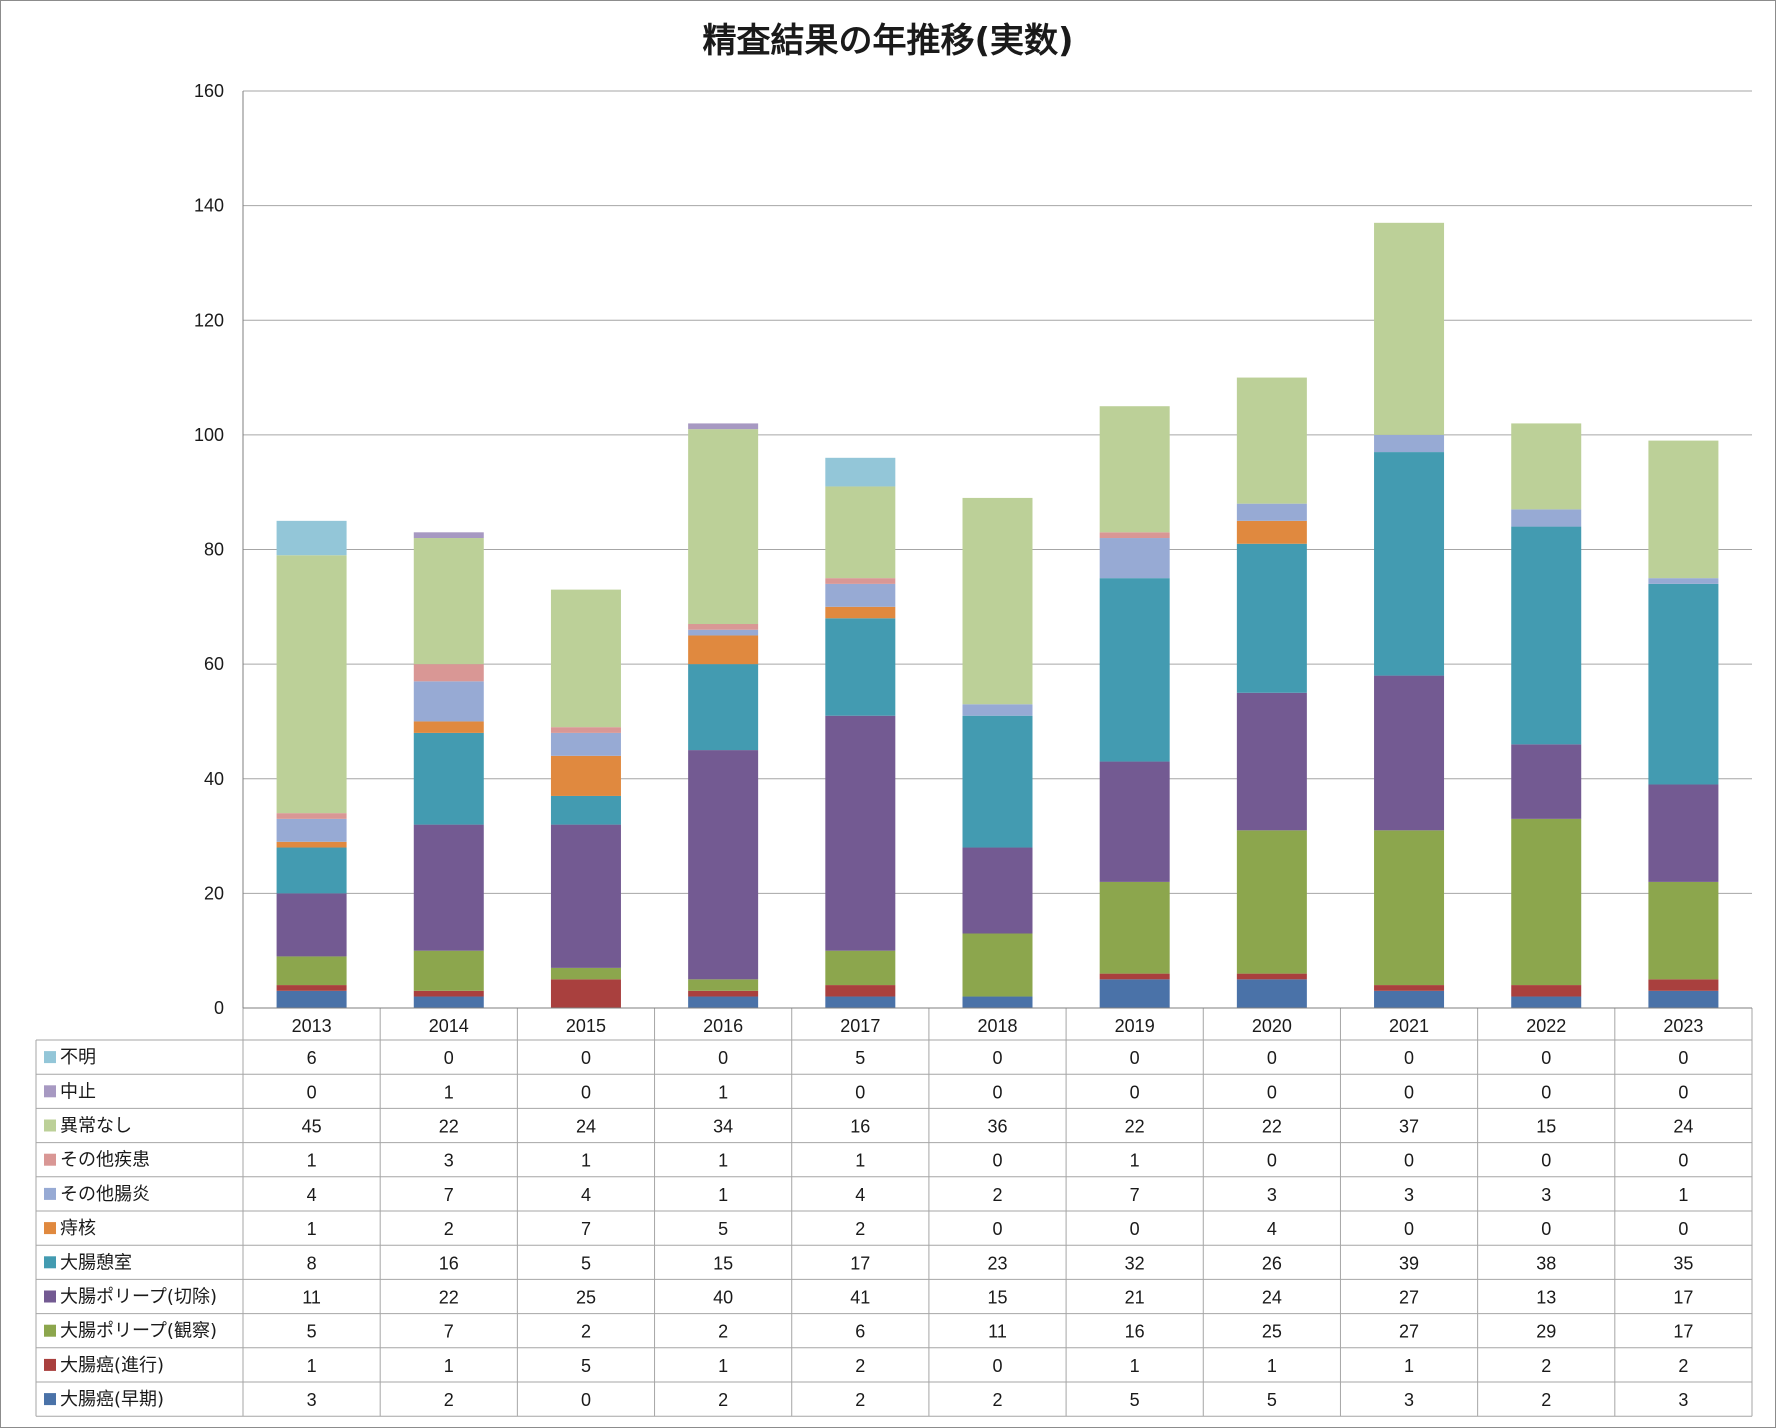 This screenshot has height=1428, width=1776. Describe the element at coordinates (78, 1228) in the screenshot. I see `series-name: 痔核` at that location.